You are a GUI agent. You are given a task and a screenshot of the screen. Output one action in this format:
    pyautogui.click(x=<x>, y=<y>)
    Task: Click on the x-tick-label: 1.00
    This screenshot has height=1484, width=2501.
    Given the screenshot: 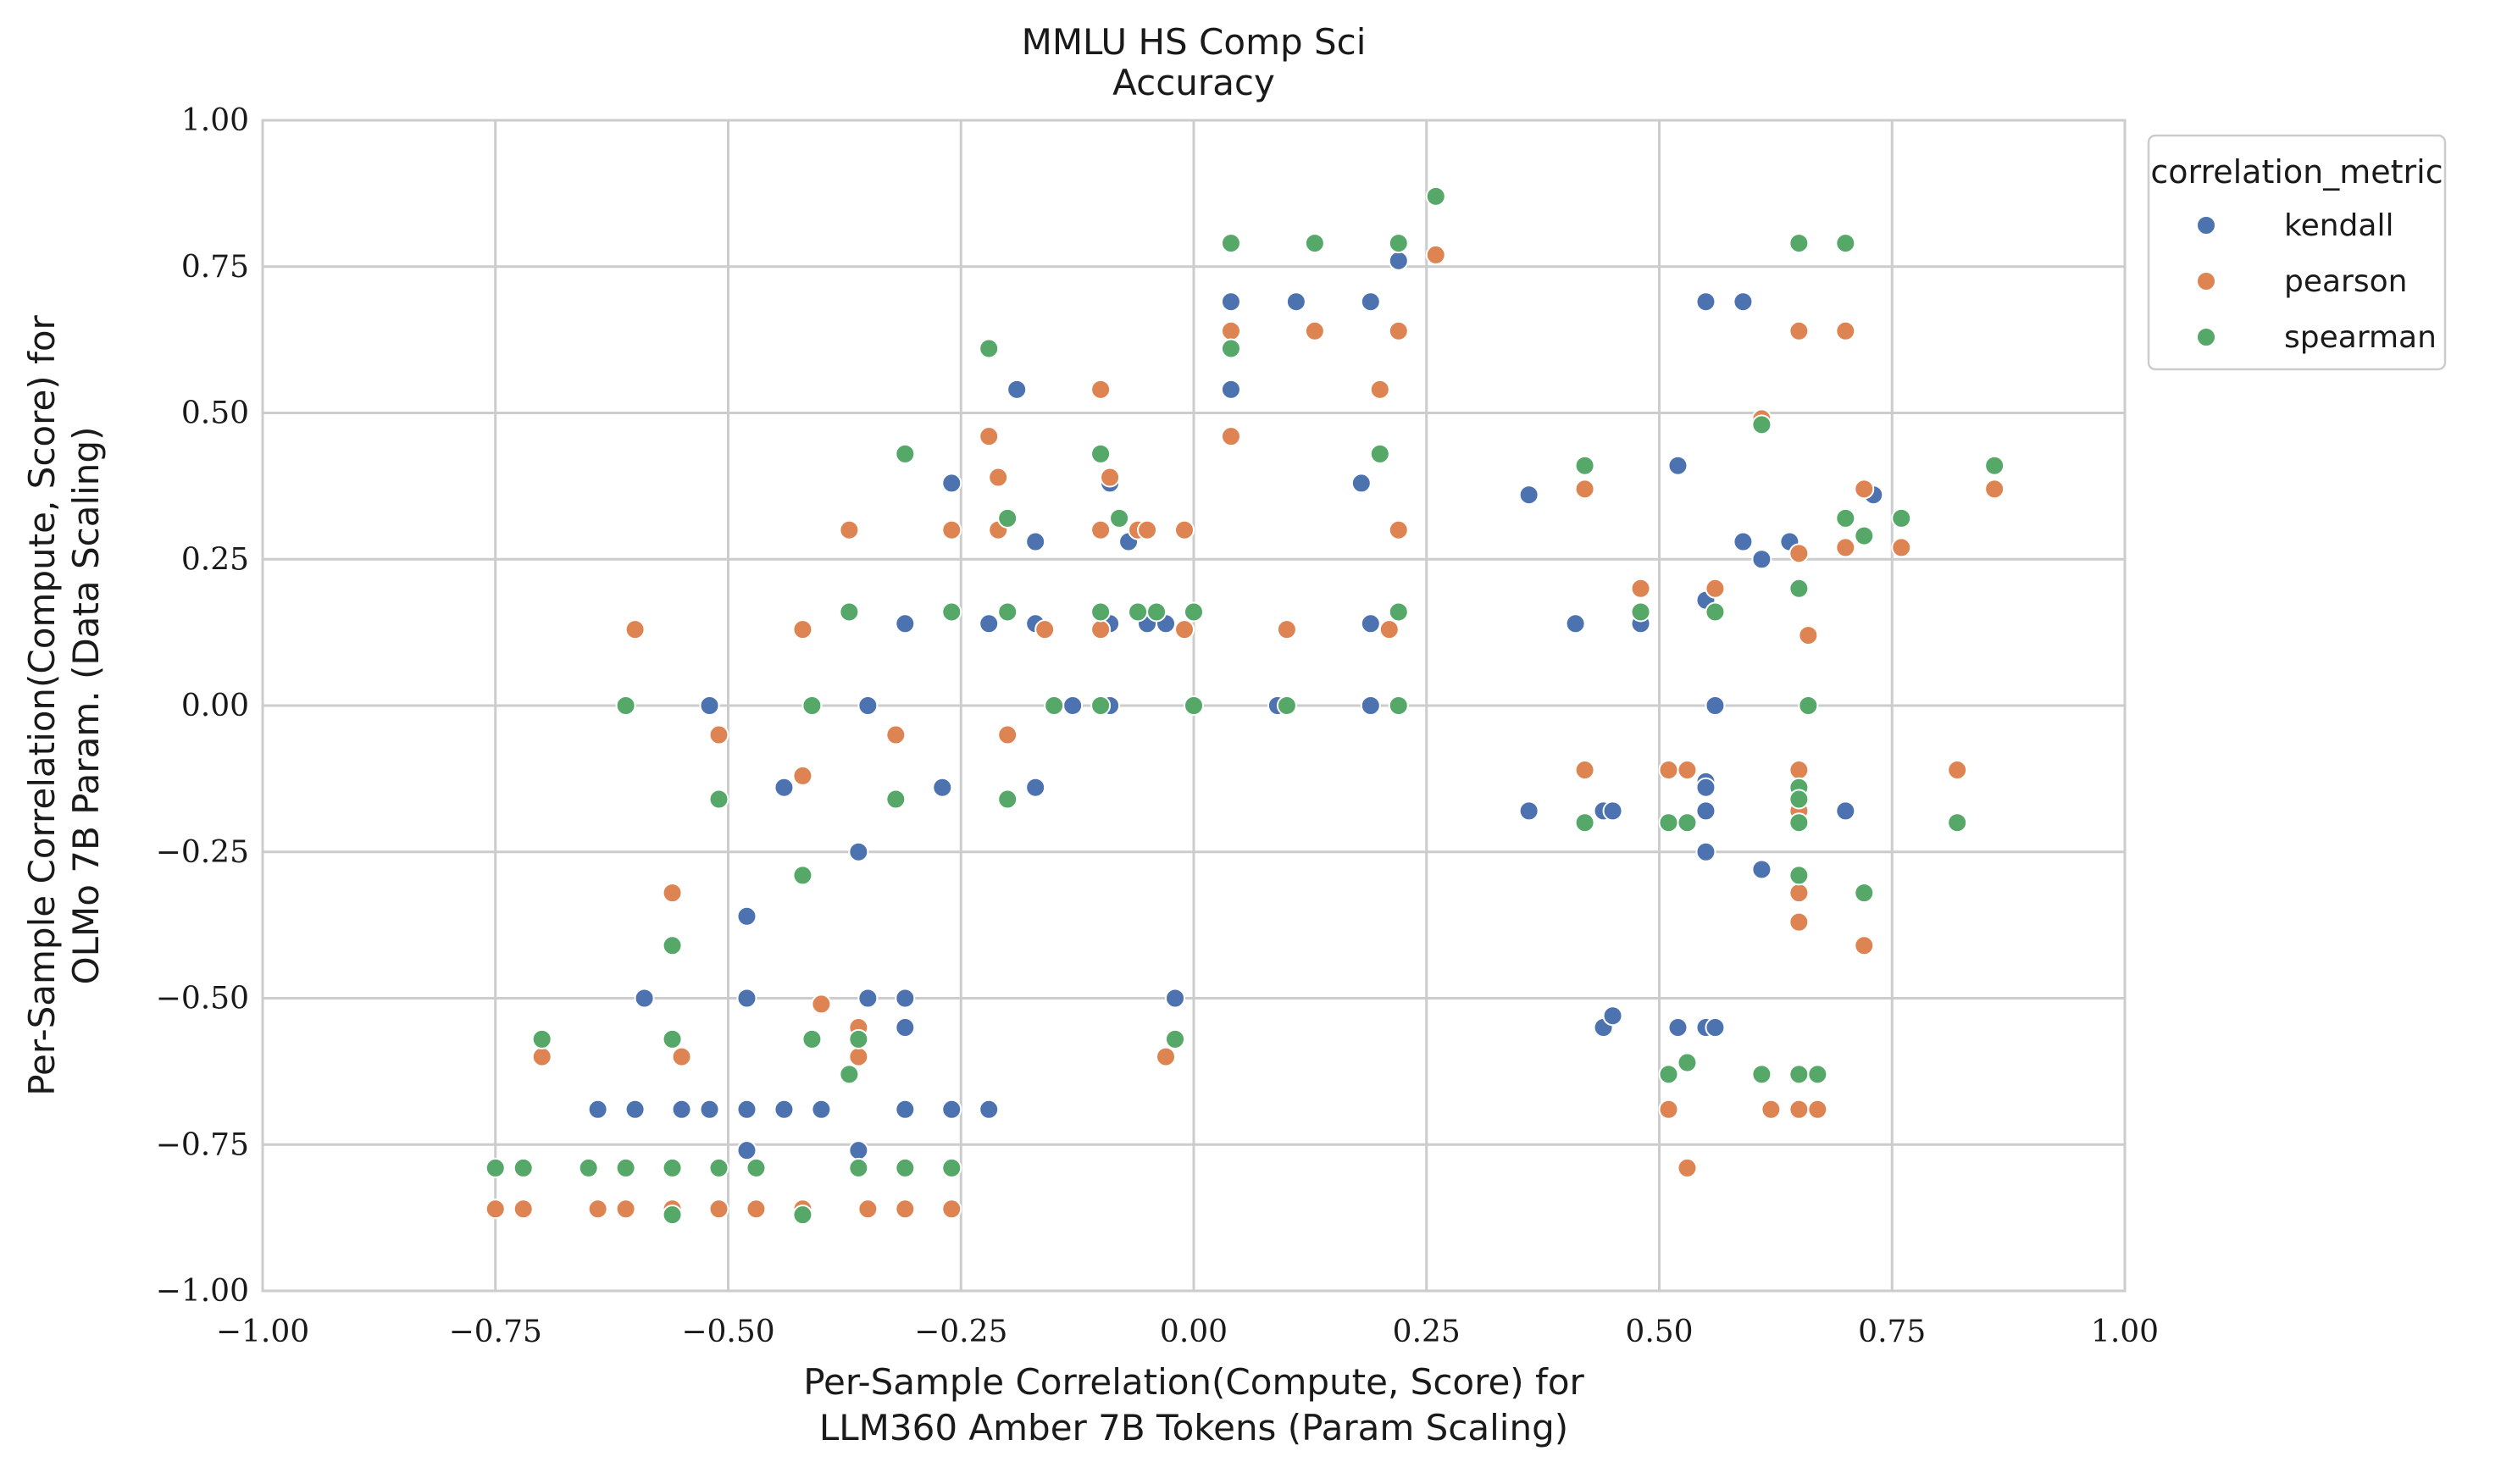 What is the action you would take?
    pyautogui.click(x=2125, y=1332)
    